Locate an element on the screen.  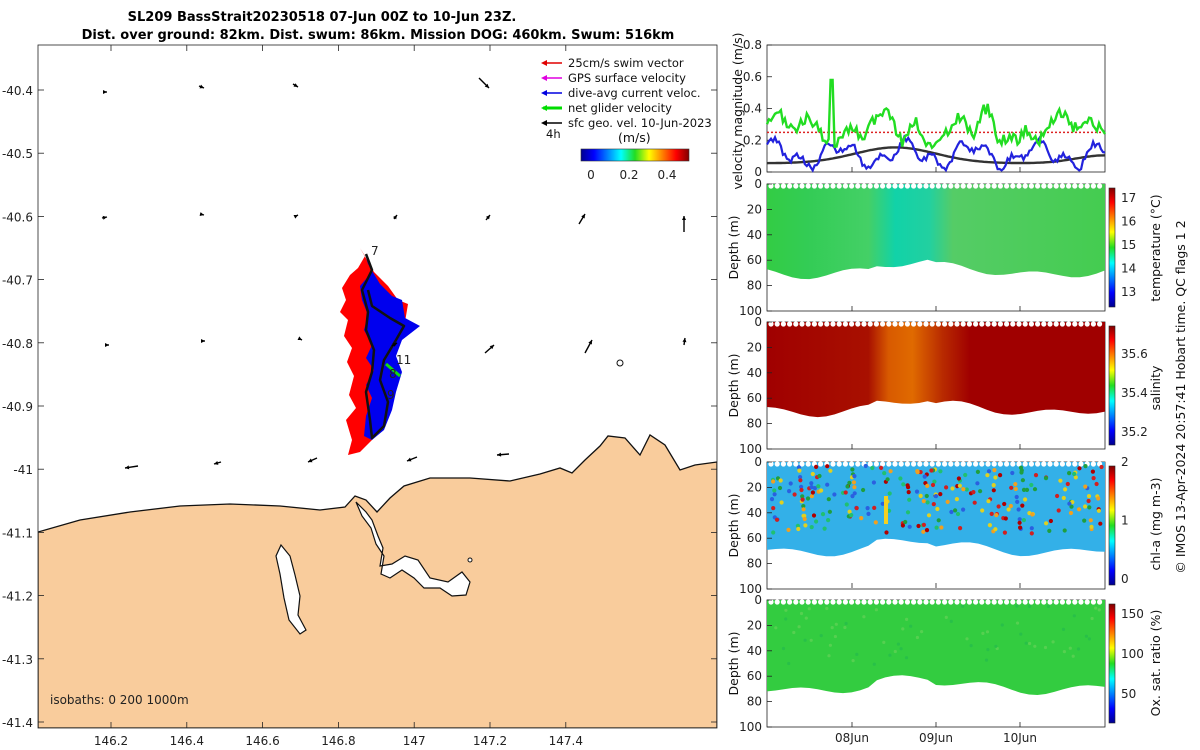
velocity-tick-label: 0 is located at coordinates (758, 172).